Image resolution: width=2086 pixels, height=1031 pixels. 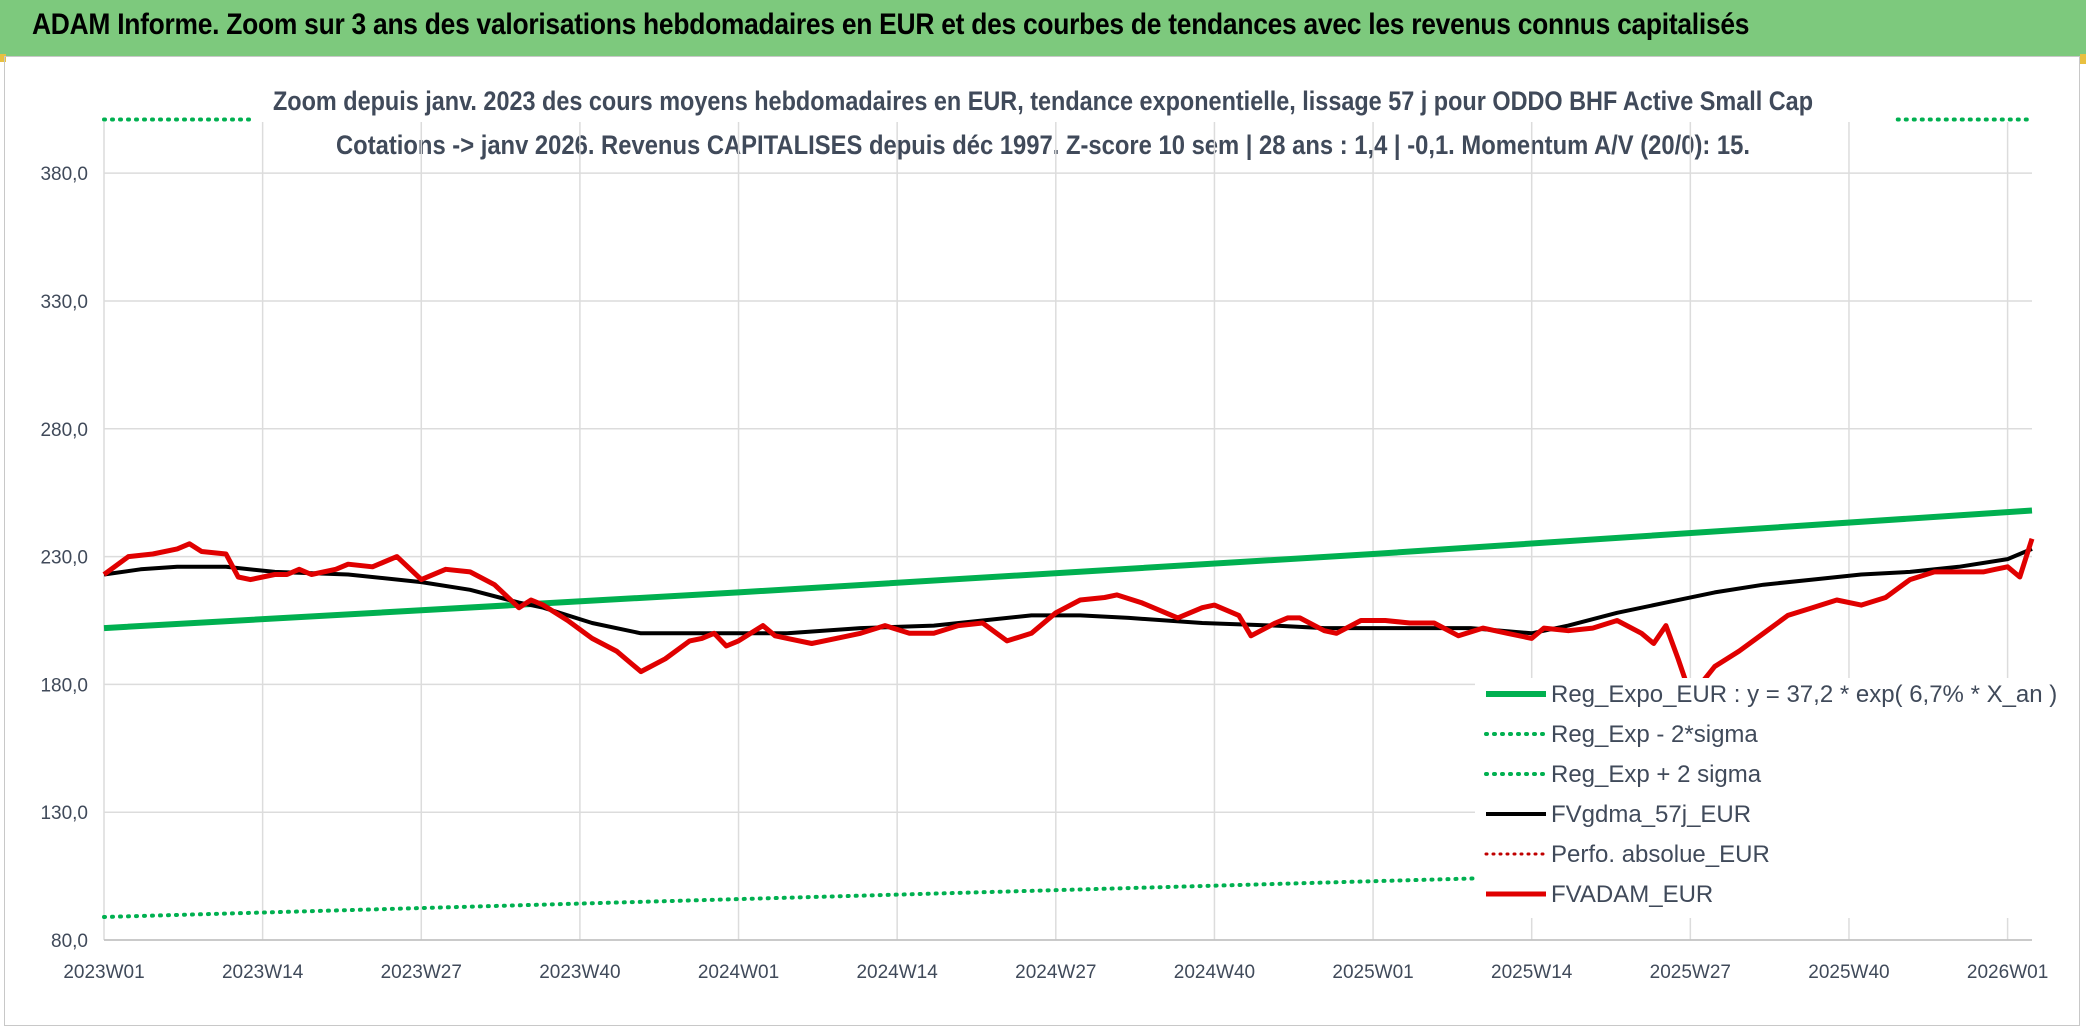 What do you see at coordinates (3, 58) in the screenshot?
I see `accent-mark-left` at bounding box center [3, 58].